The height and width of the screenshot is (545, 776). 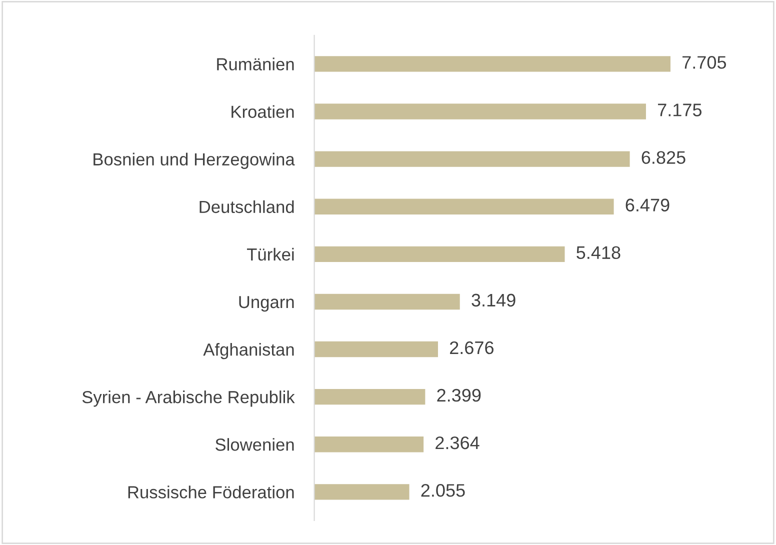 I want to click on y-tick-label: Deutschland, so click(x=247, y=207).